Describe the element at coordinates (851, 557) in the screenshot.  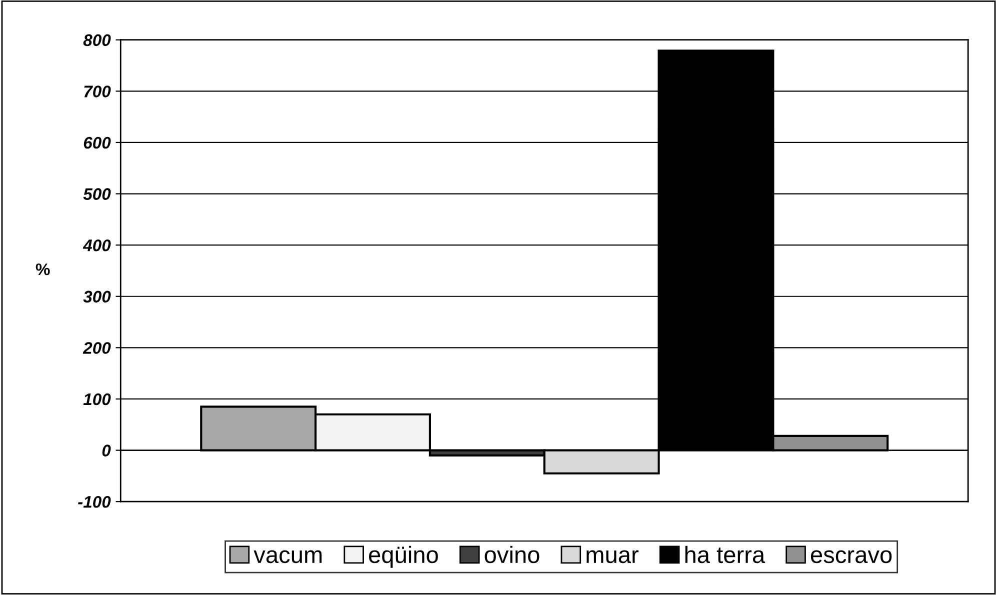
I see `legend-label: escravo` at that location.